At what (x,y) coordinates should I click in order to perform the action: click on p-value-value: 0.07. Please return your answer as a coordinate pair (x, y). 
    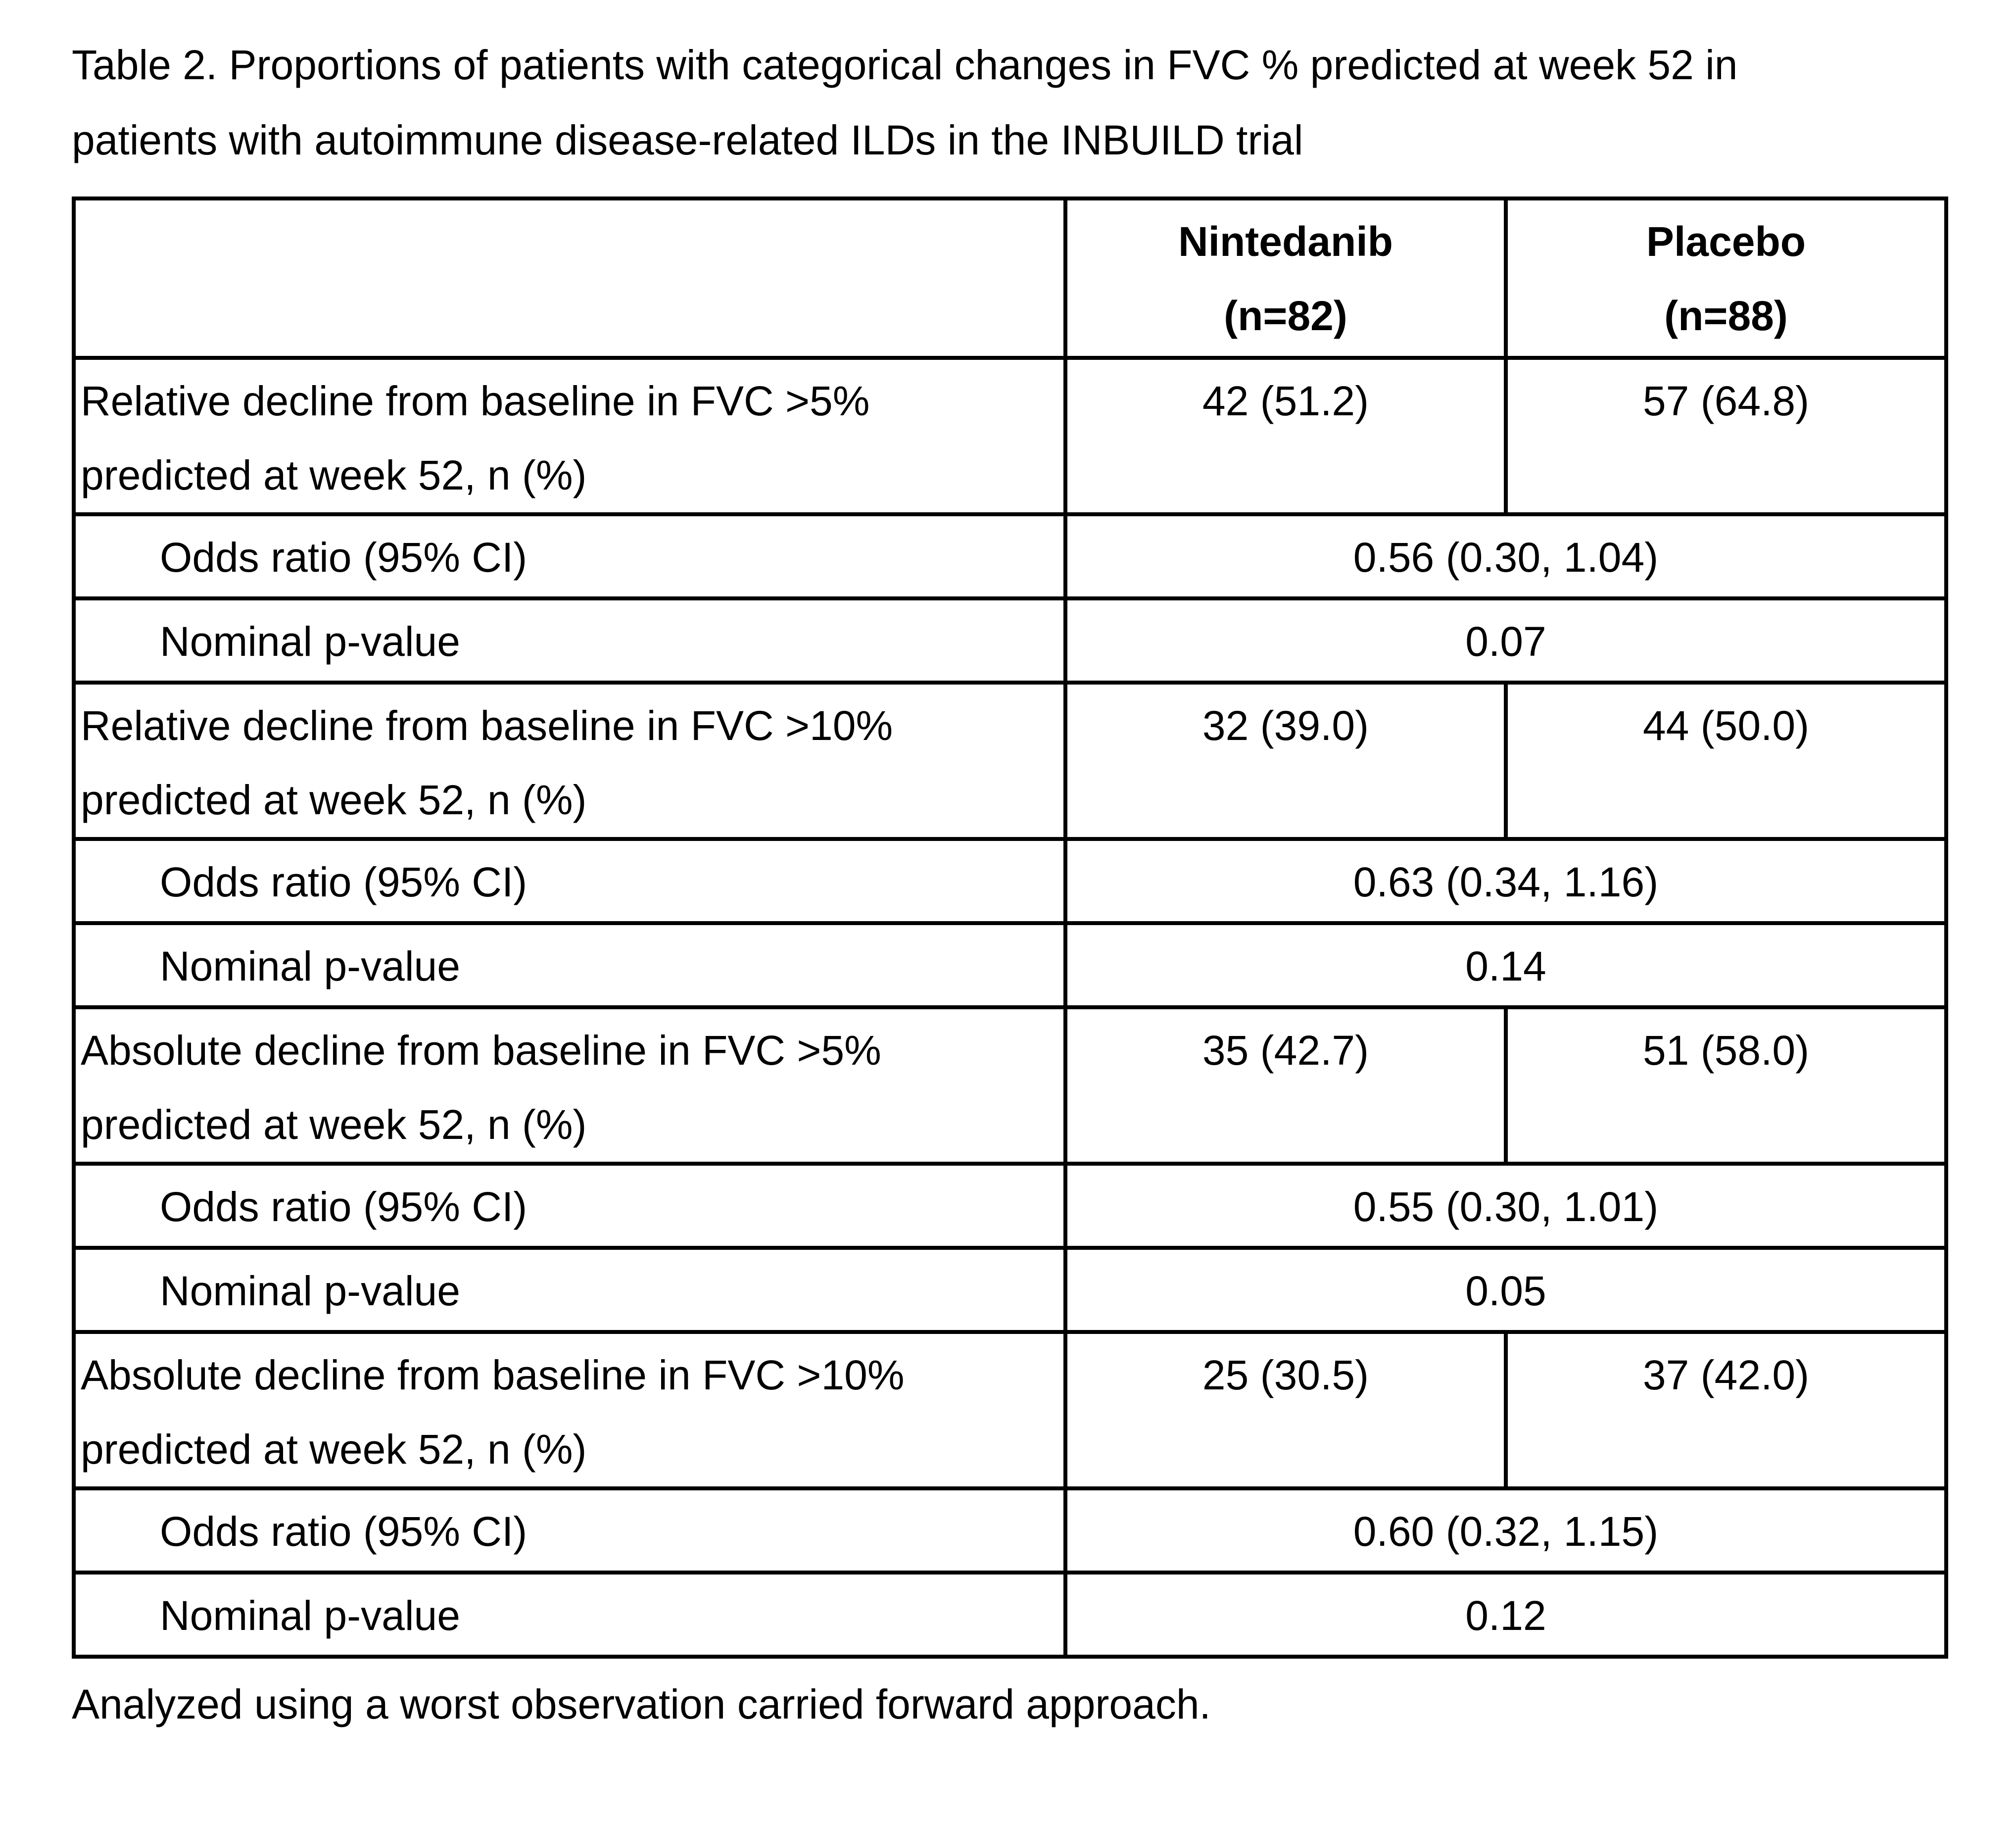
    Looking at the image, I should click on (1506, 640).